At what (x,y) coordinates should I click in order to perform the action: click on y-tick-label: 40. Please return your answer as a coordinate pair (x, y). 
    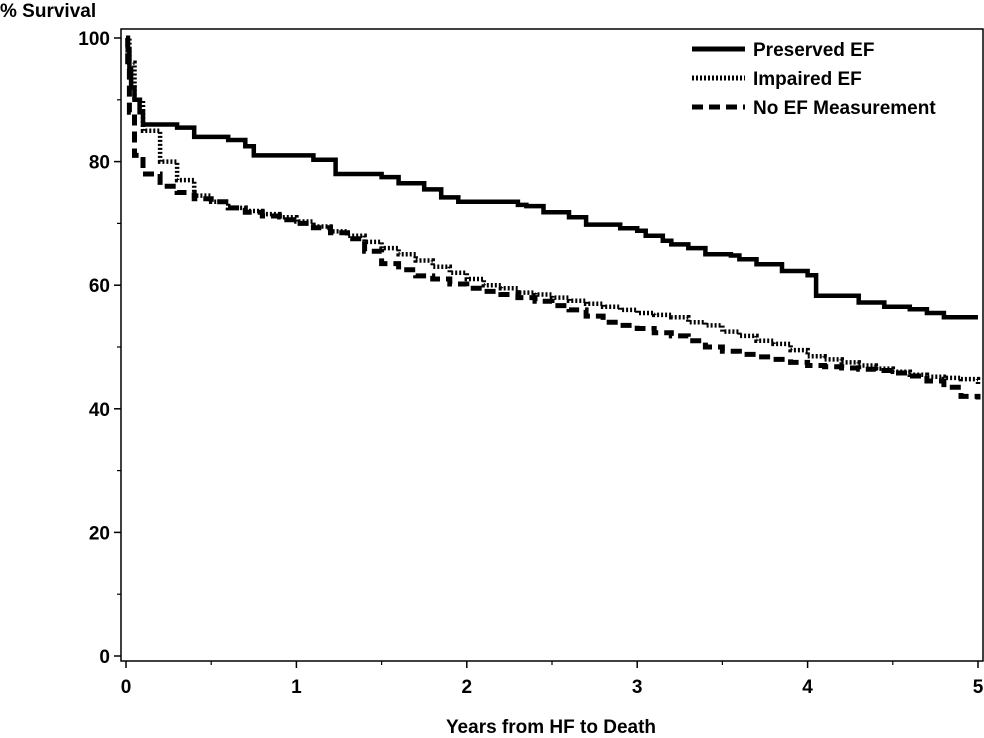
    Looking at the image, I should click on (99, 410).